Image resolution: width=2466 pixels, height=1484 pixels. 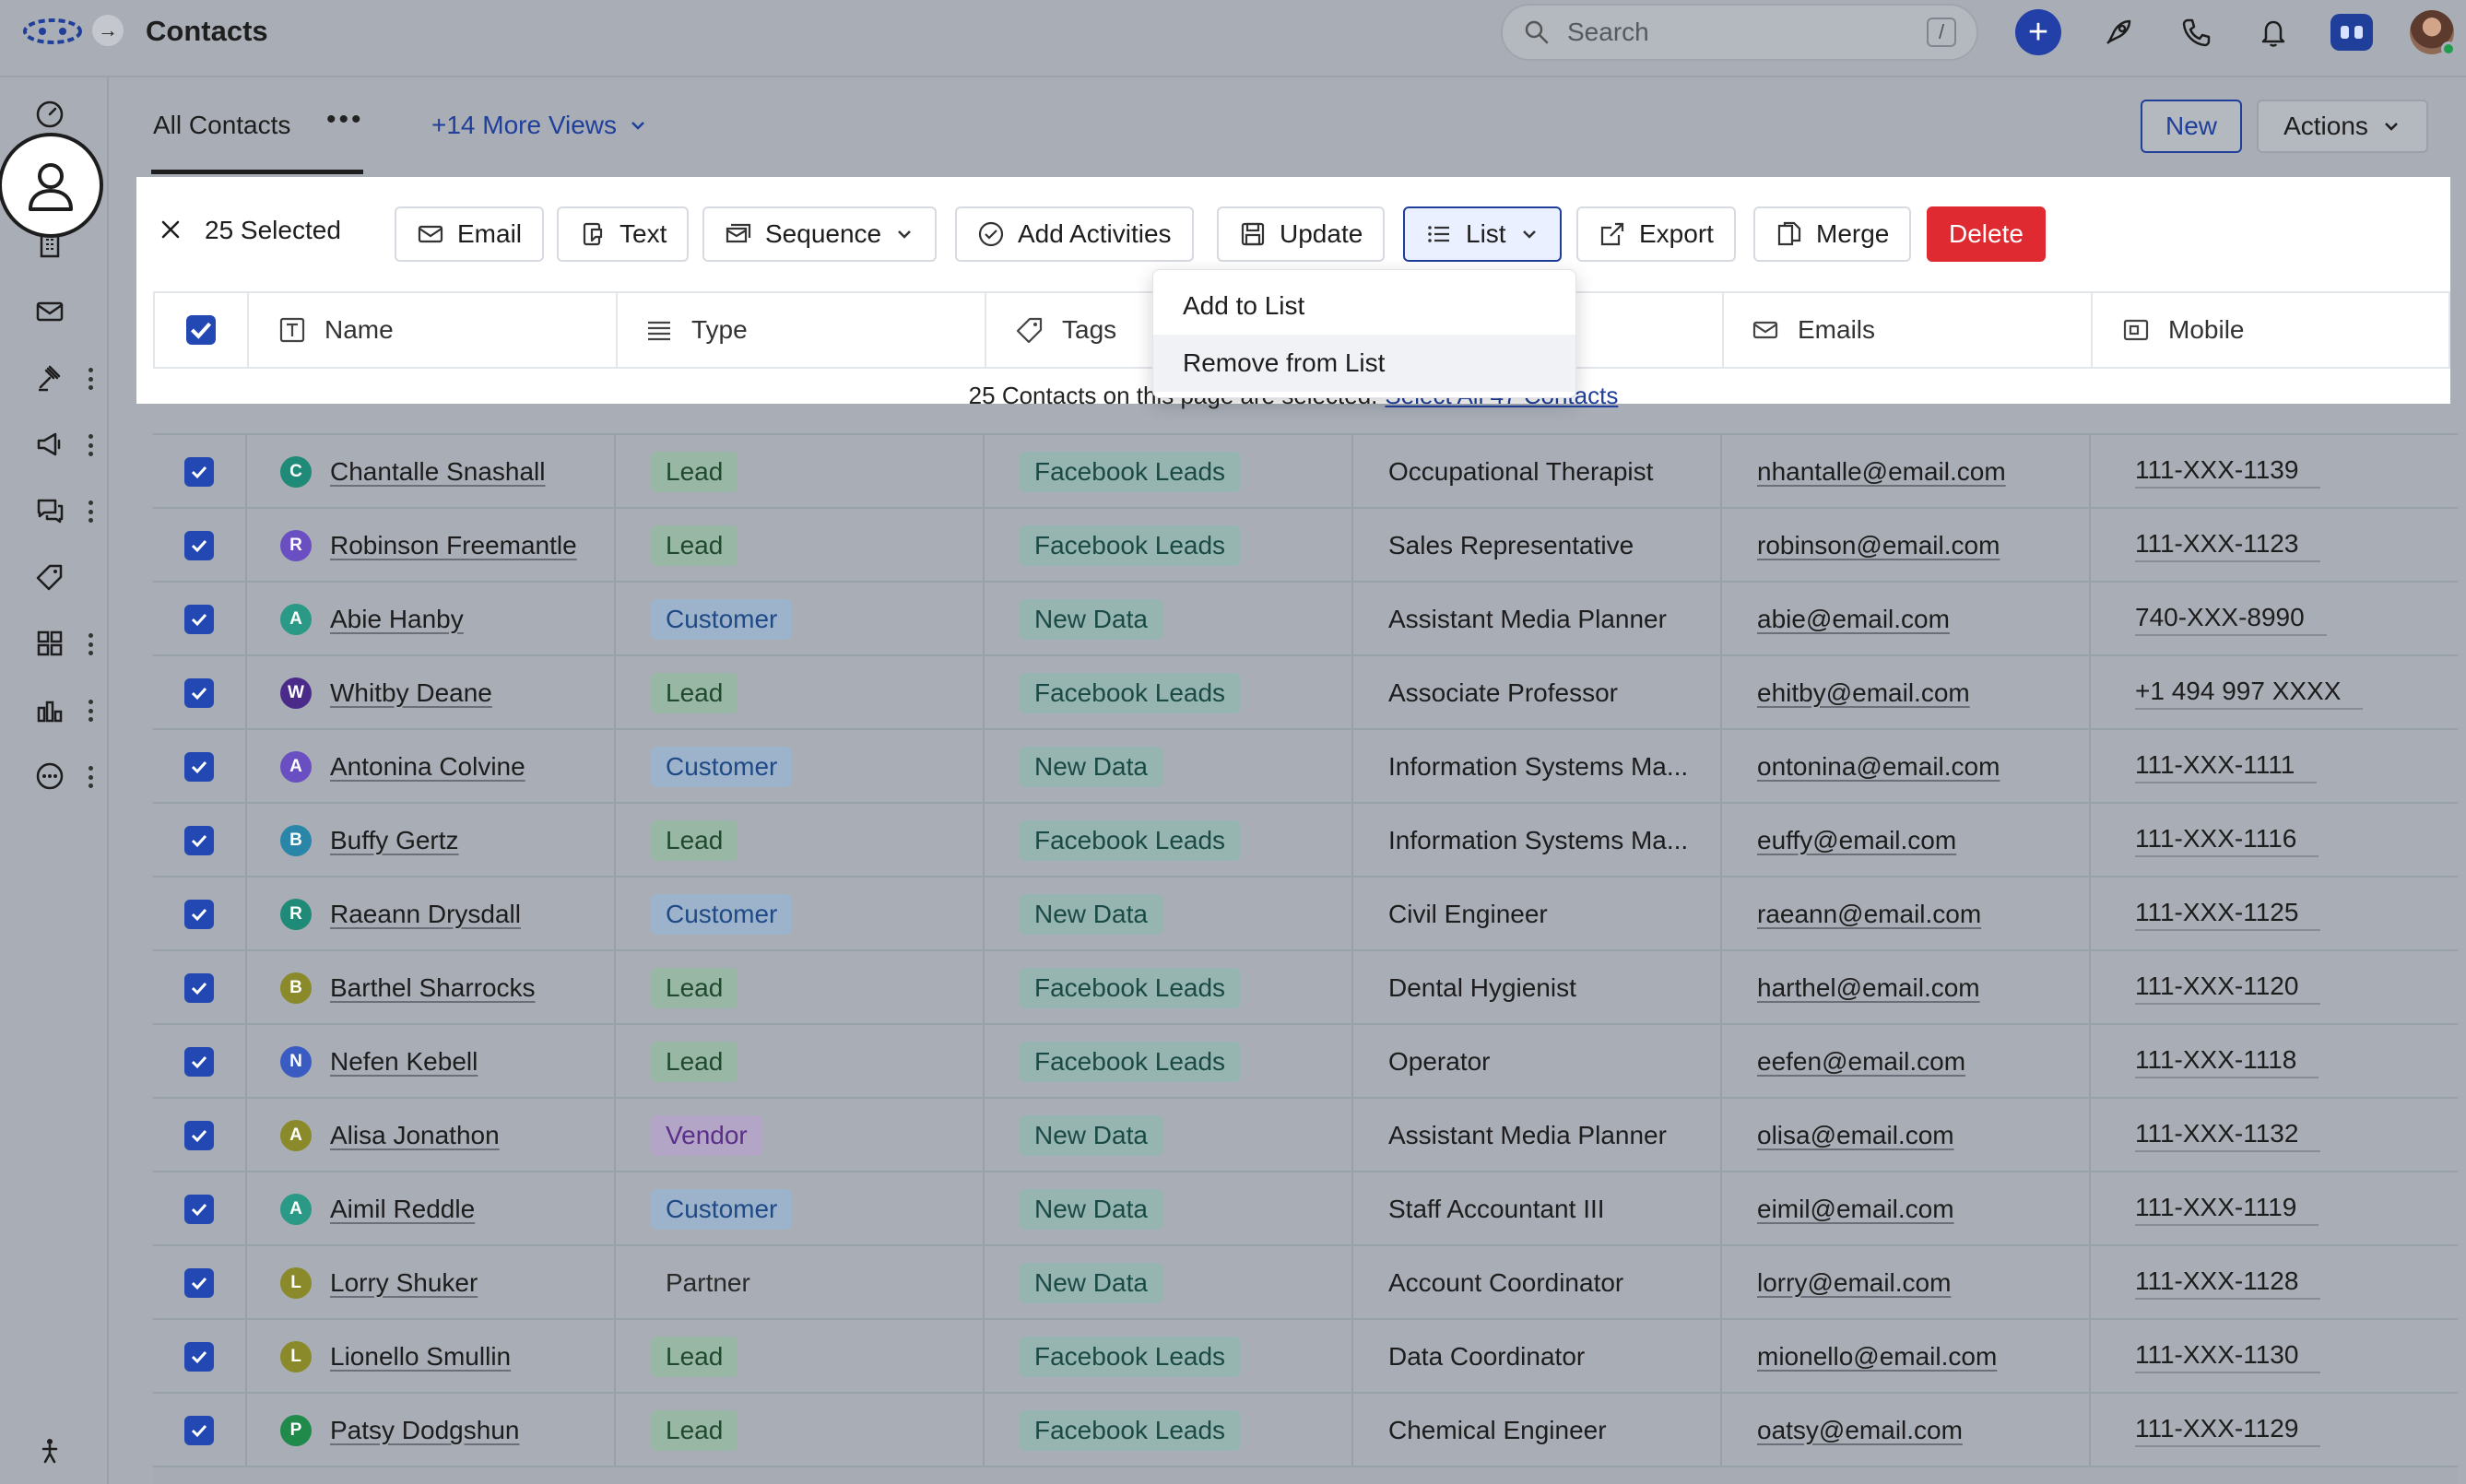 What do you see at coordinates (336, 330) in the screenshot?
I see `column-header-name: Name` at bounding box center [336, 330].